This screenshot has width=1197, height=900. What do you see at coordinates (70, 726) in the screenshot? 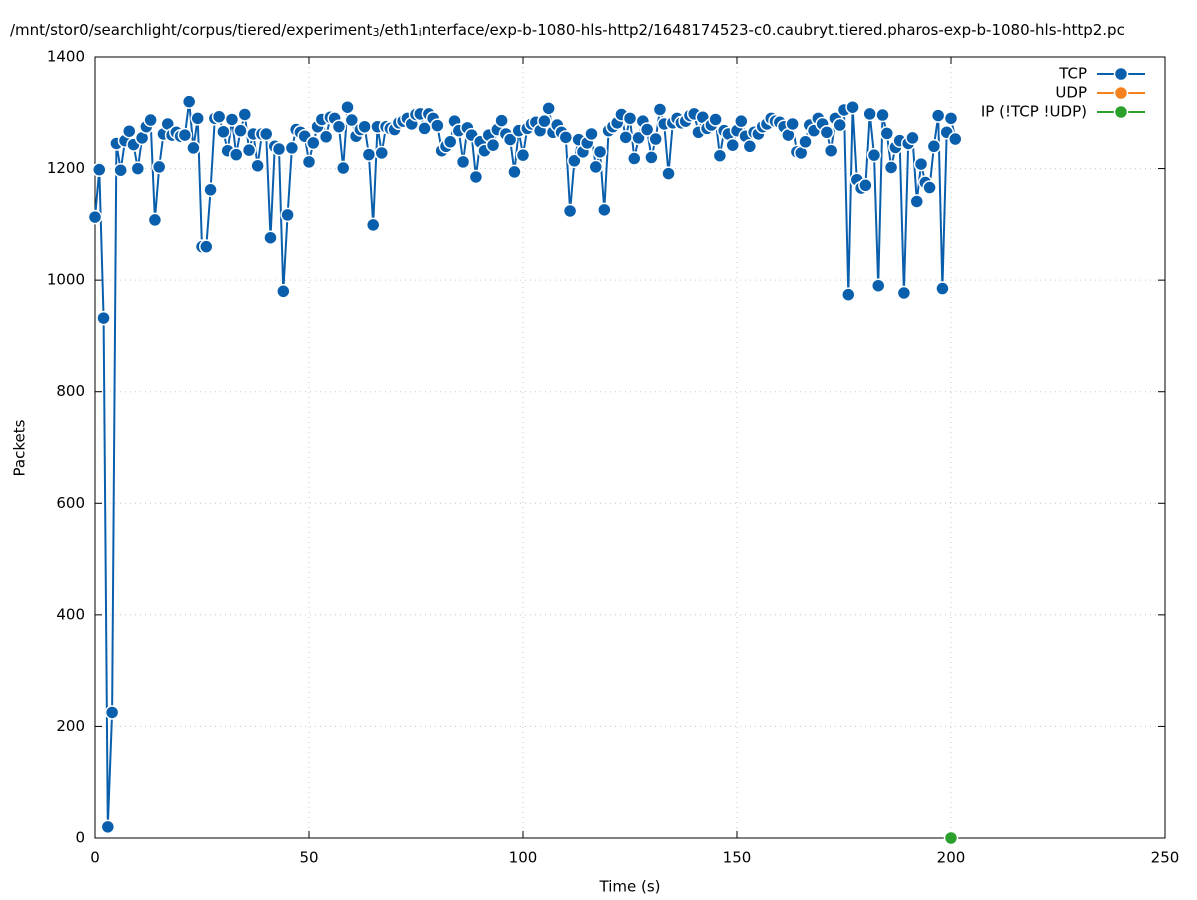
I see `y-tick-label: 200` at bounding box center [70, 726].